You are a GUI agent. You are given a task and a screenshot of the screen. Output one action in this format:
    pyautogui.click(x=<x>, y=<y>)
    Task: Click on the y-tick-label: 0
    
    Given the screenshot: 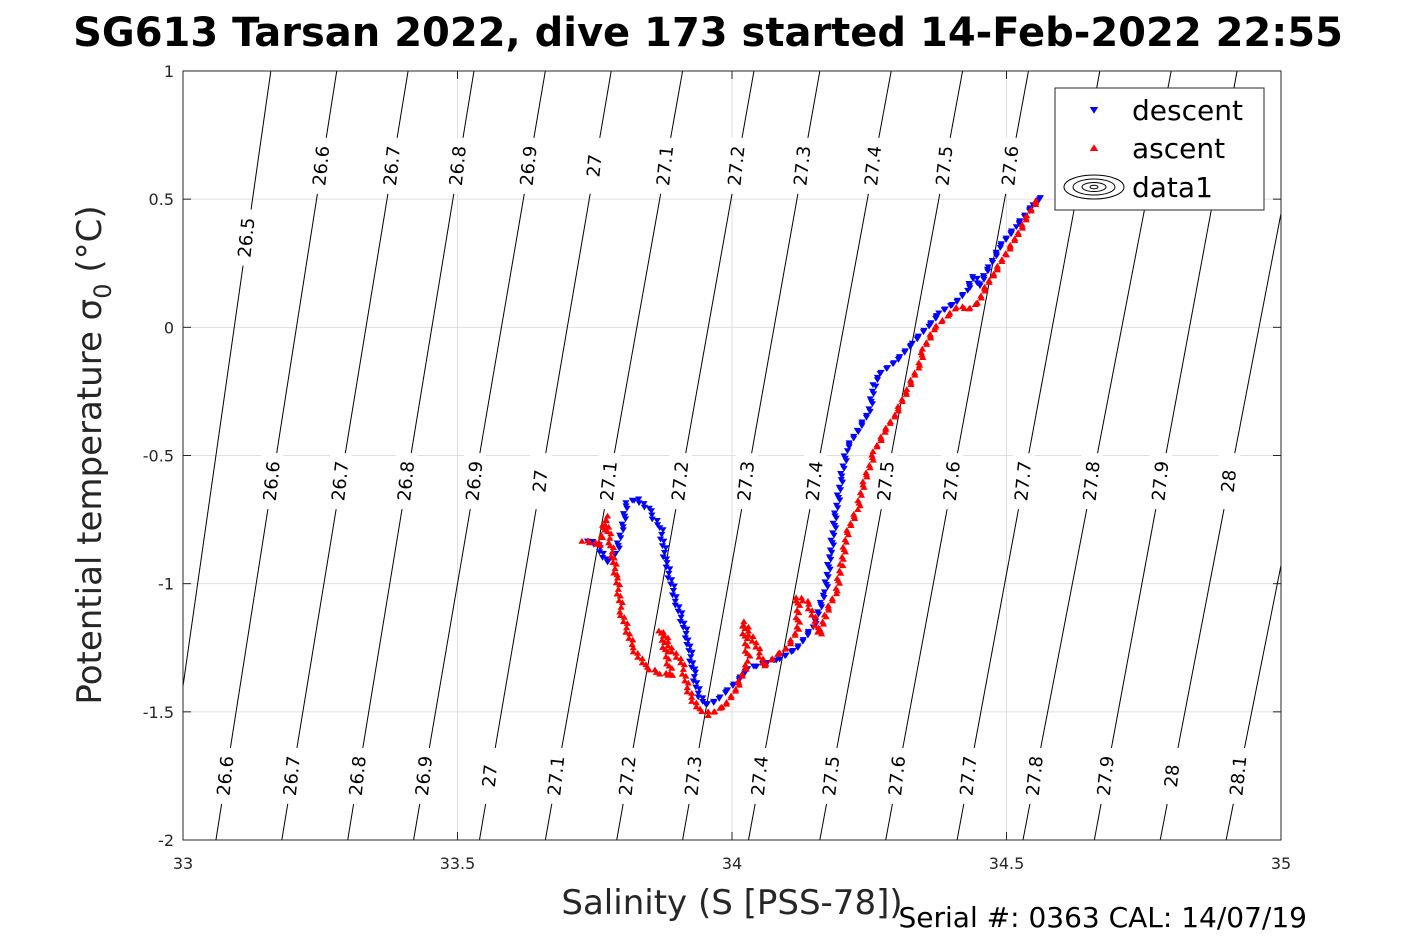 What is the action you would take?
    pyautogui.click(x=169, y=327)
    